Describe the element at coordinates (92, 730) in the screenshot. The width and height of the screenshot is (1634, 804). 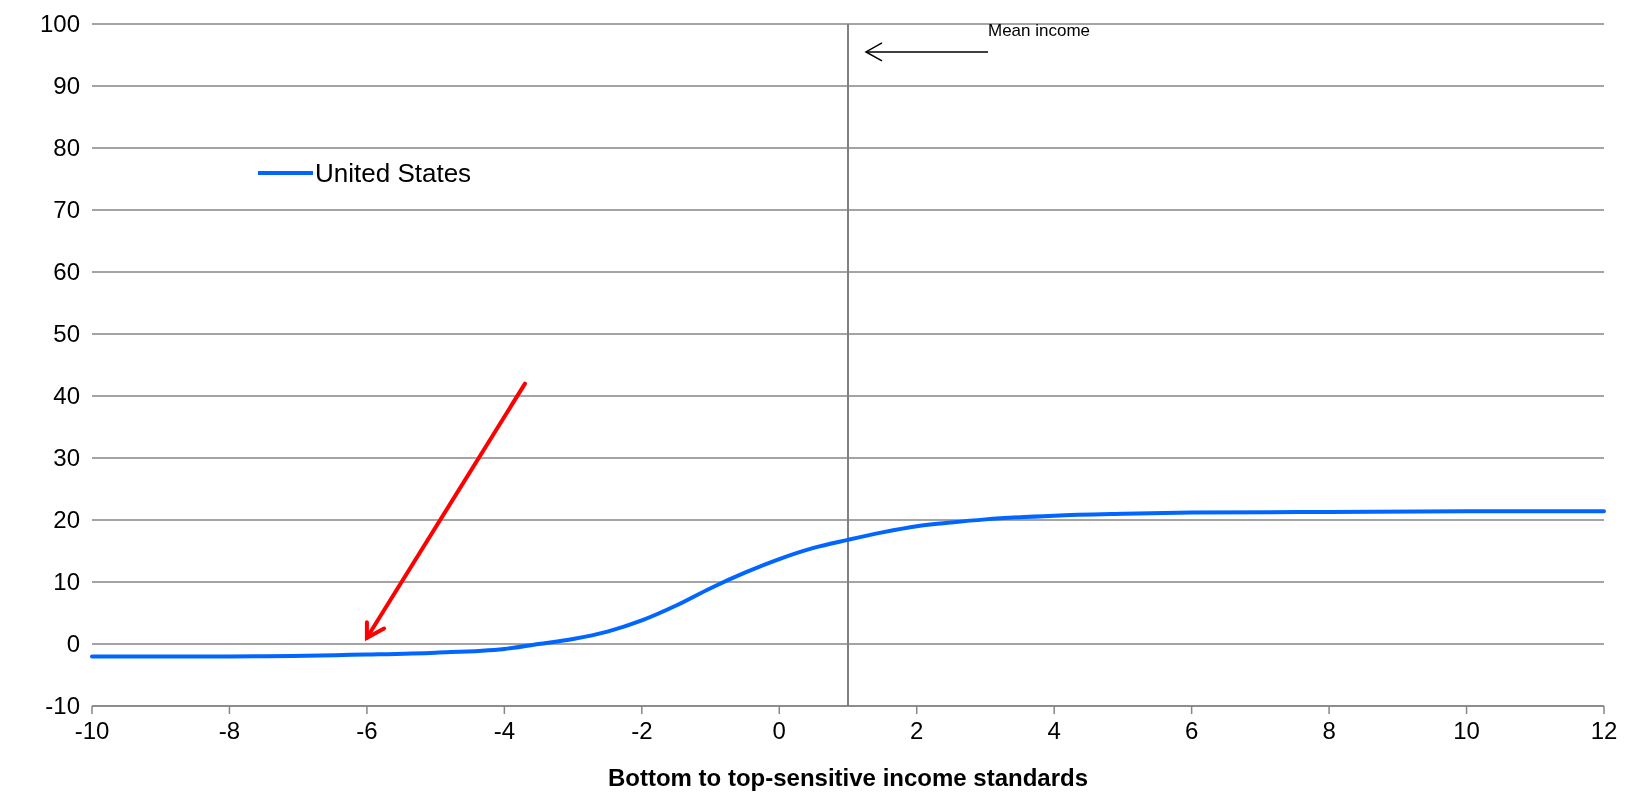
I see `x-tick-label: -10` at that location.